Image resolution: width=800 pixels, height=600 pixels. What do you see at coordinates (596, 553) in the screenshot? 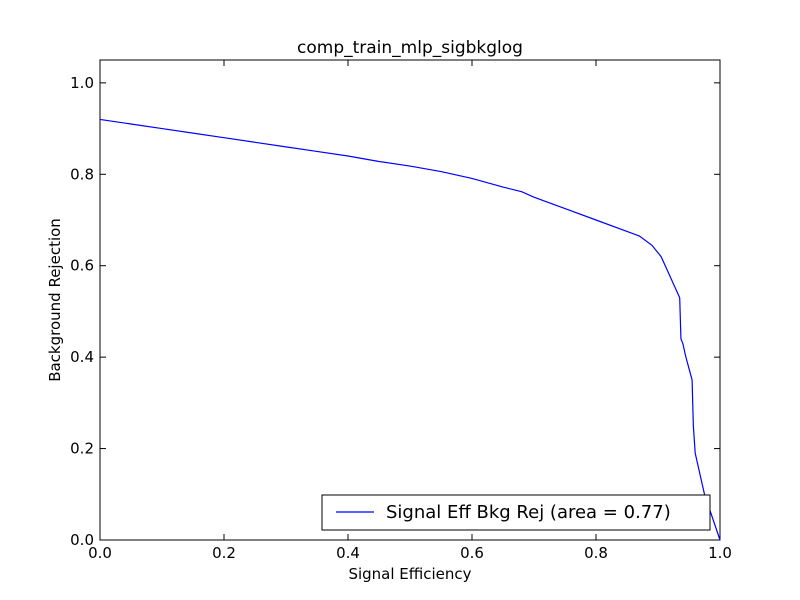
I see `x-tick-label: 0.8` at bounding box center [596, 553].